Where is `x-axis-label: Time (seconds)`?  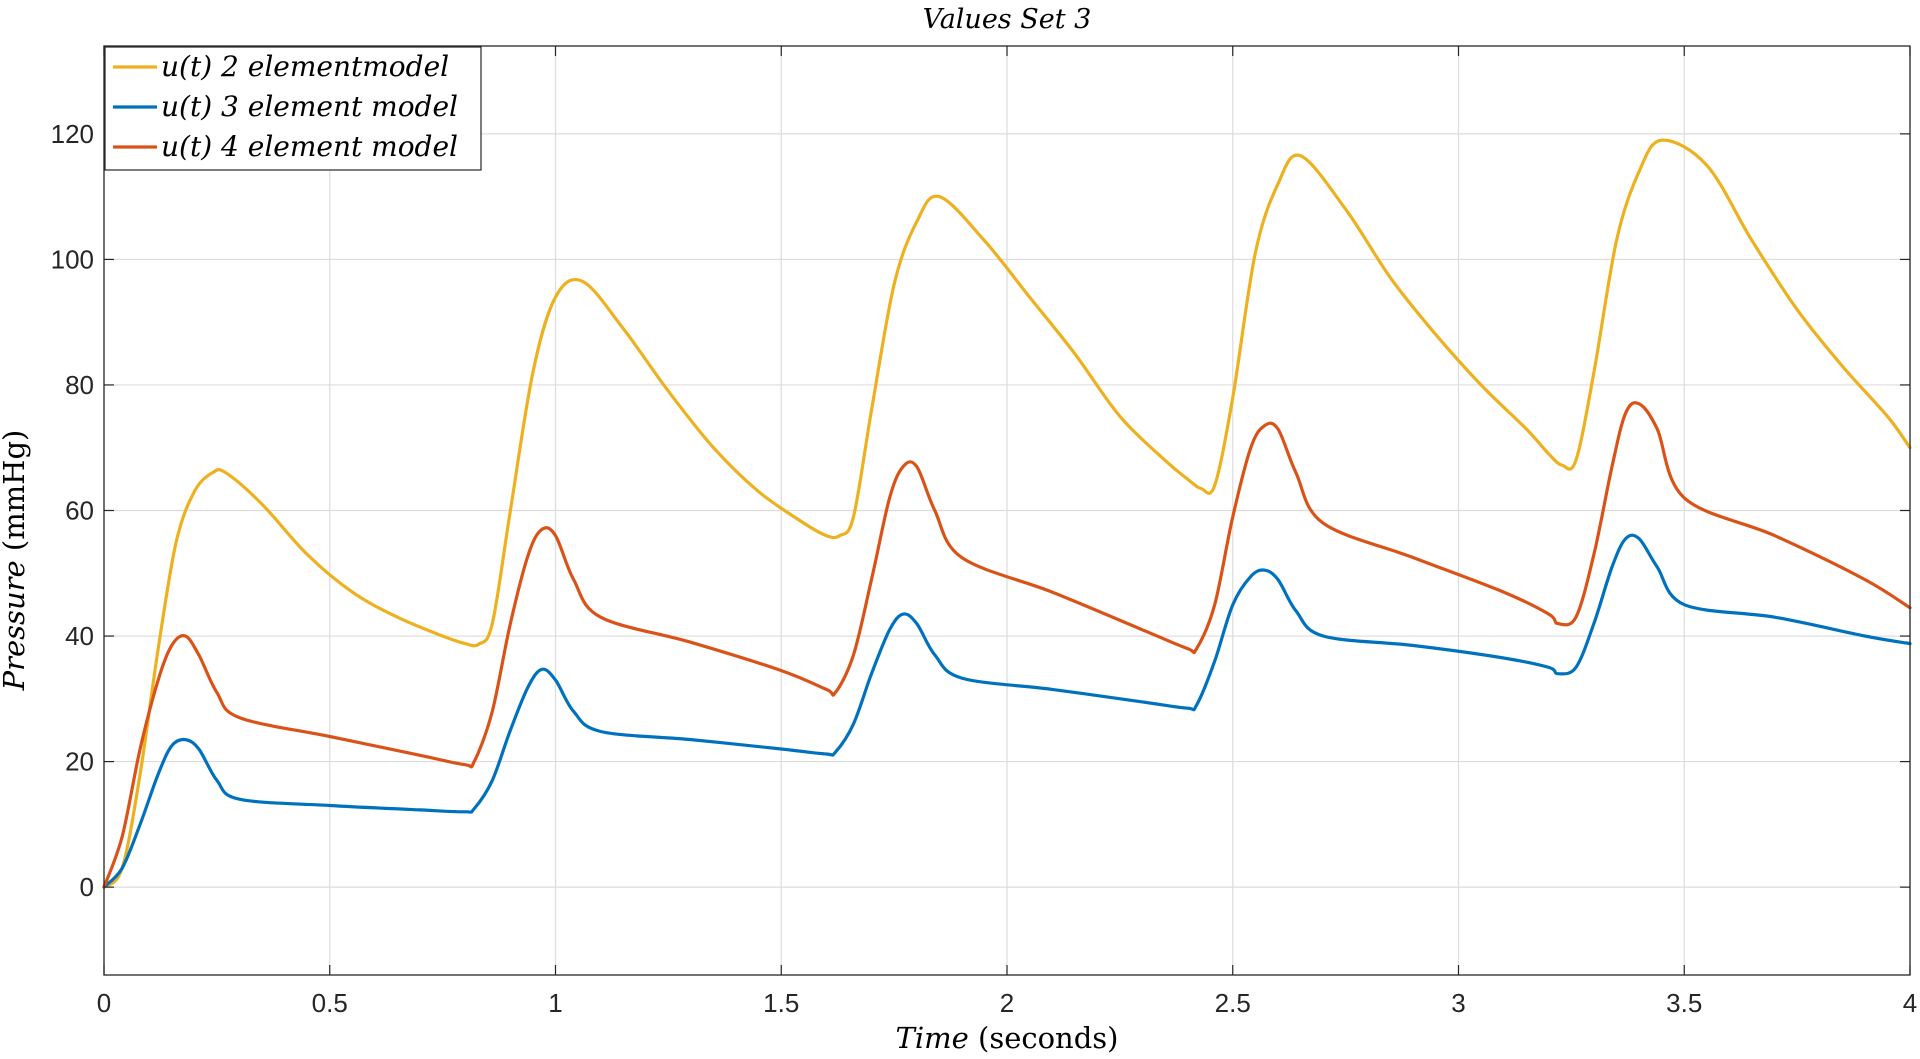 x-axis-label: Time (seconds) is located at coordinates (1007, 1038).